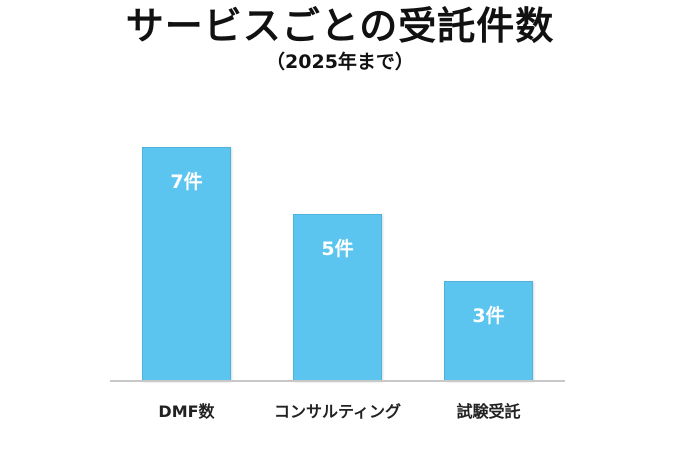 This screenshot has height=455, width=680. What do you see at coordinates (337, 297) in the screenshot?
I see `bar: 5件` at bounding box center [337, 297].